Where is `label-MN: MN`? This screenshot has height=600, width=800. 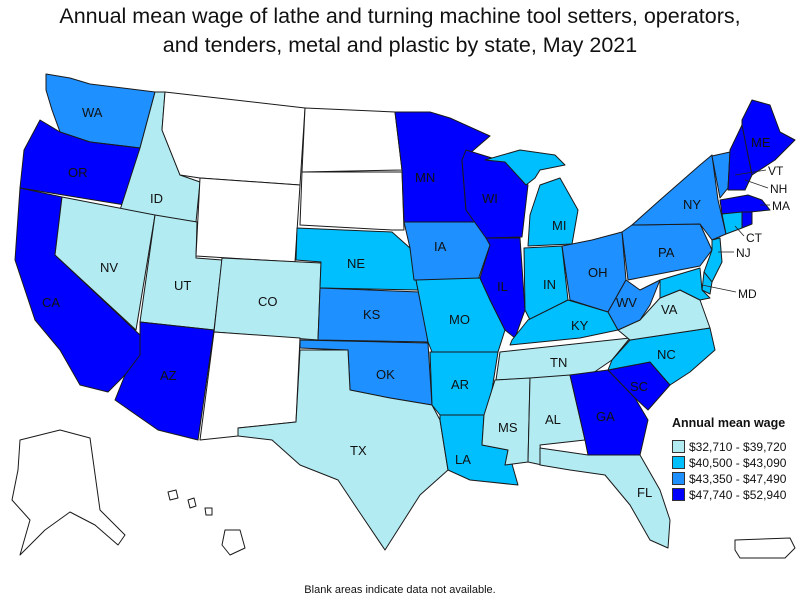
label-MN: MN is located at coordinates (425, 177).